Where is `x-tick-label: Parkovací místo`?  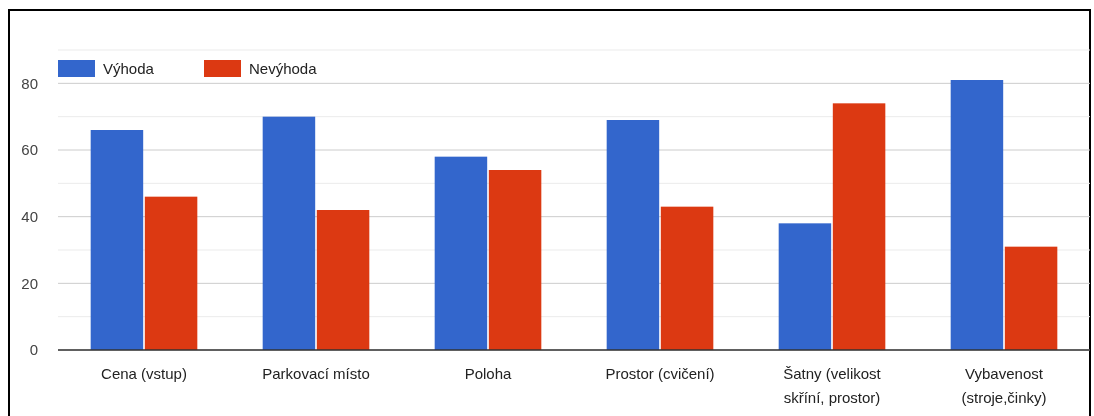
x-tick-label: Parkovací místo is located at coordinates (316, 373).